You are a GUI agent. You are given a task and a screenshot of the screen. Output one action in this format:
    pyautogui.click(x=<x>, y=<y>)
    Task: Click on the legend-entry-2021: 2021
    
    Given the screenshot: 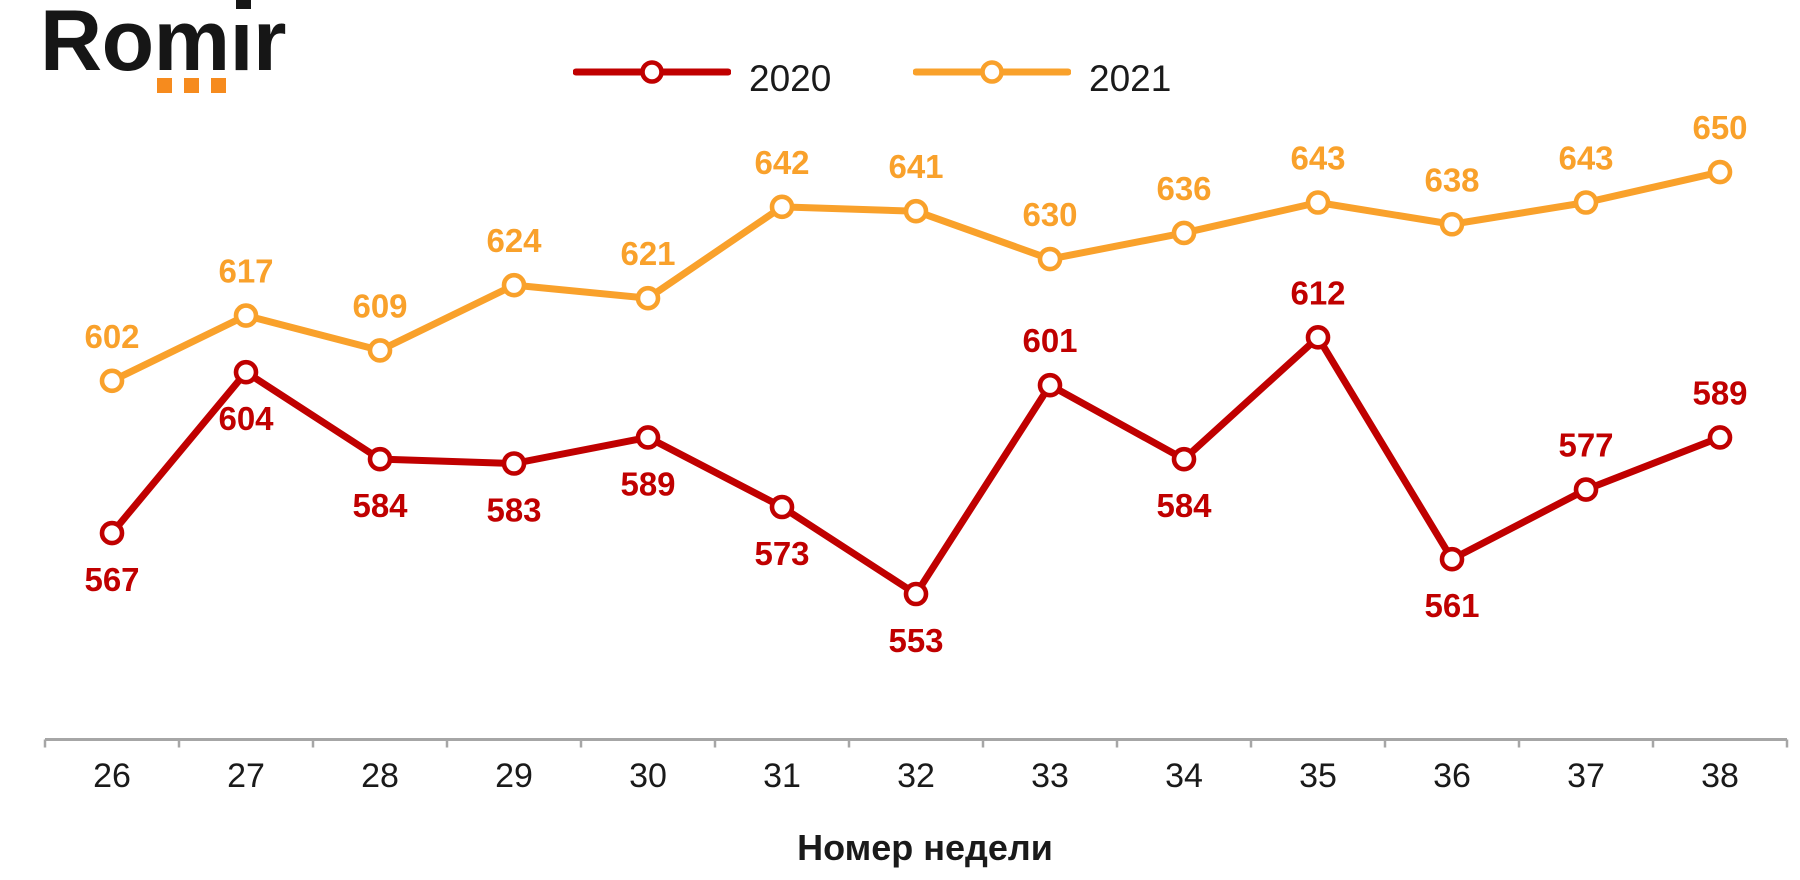 What is the action you would take?
    pyautogui.click(x=1042, y=75)
    